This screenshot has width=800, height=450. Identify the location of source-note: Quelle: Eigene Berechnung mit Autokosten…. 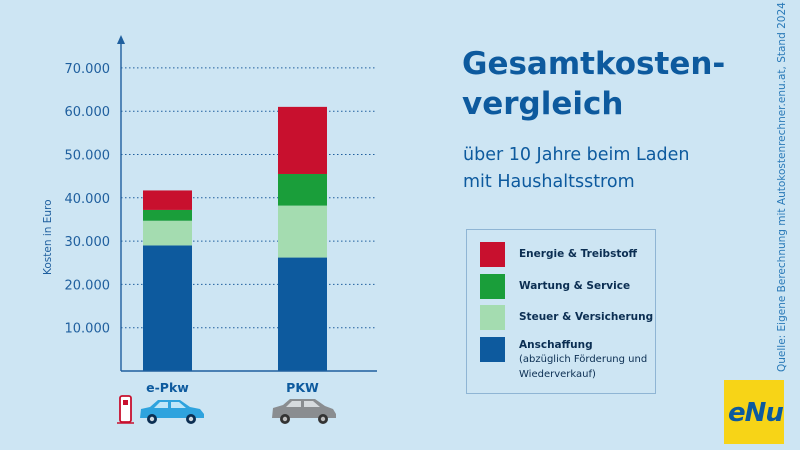
(782, 187).